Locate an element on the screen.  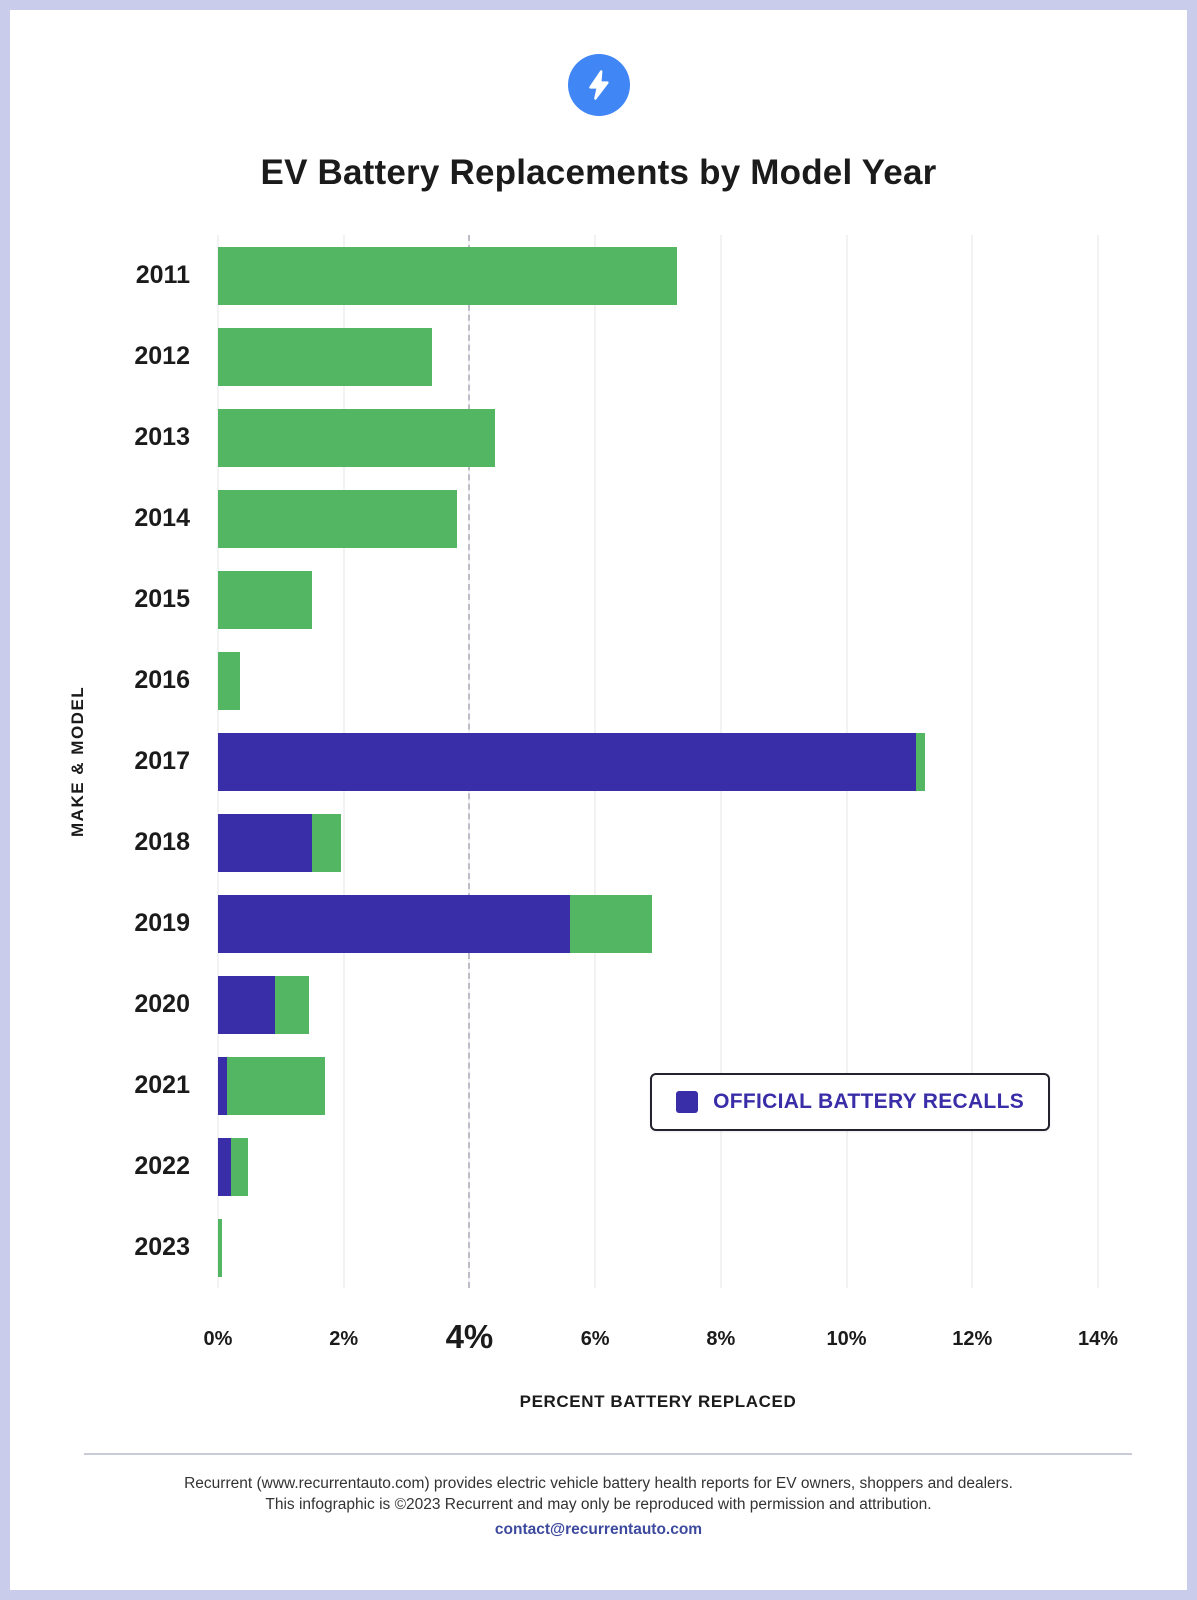
page-title: EV Battery Replacements by Model Year is located at coordinates (598, 172).